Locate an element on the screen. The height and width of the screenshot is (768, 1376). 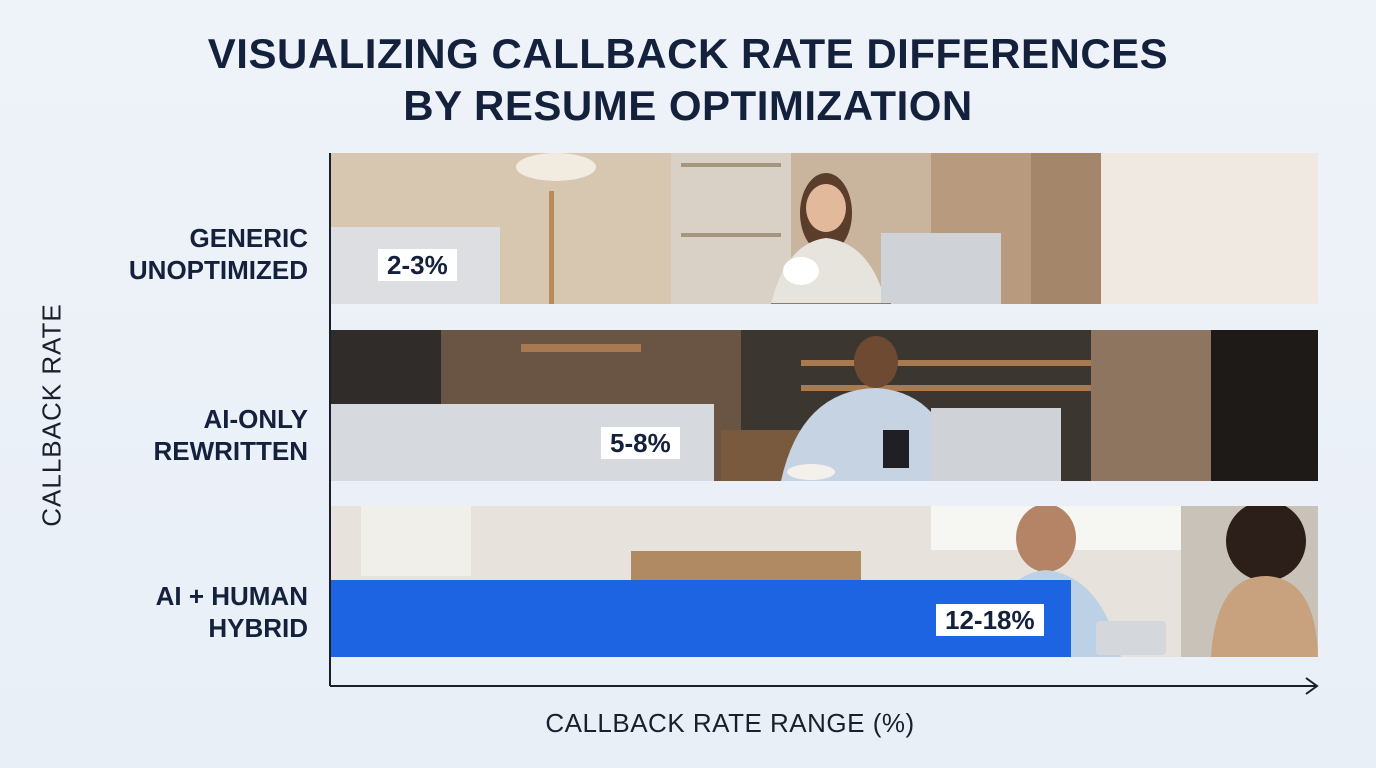
category-label-line: REWRITTEN is located at coordinates (230, 451).